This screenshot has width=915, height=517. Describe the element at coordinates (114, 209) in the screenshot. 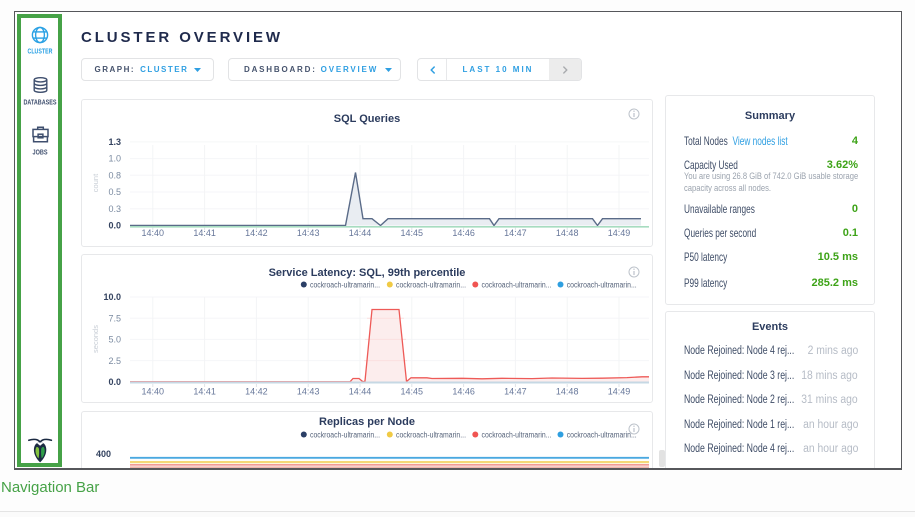

I see `svg-text: 0.3` at that location.